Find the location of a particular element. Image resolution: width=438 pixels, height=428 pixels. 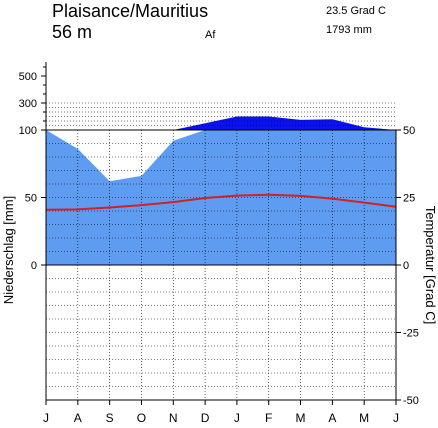

month-label: O is located at coordinates (141, 418).